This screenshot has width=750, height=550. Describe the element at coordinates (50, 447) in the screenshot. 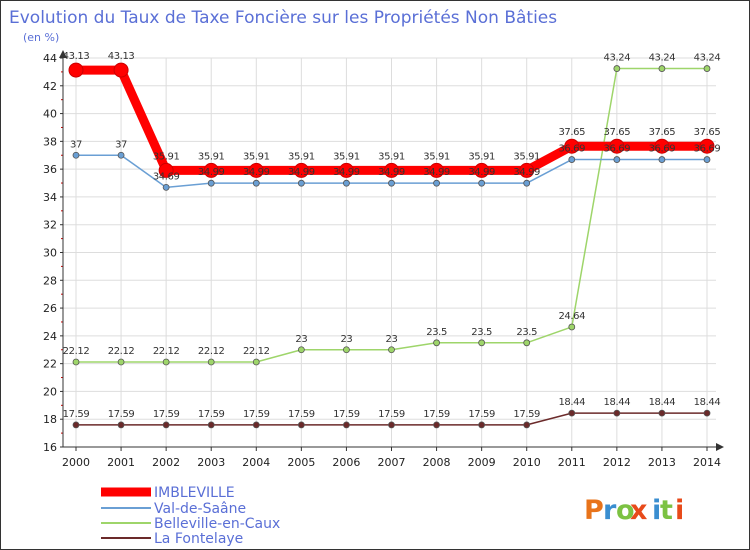

I see `y-tick-label: 16` at that location.